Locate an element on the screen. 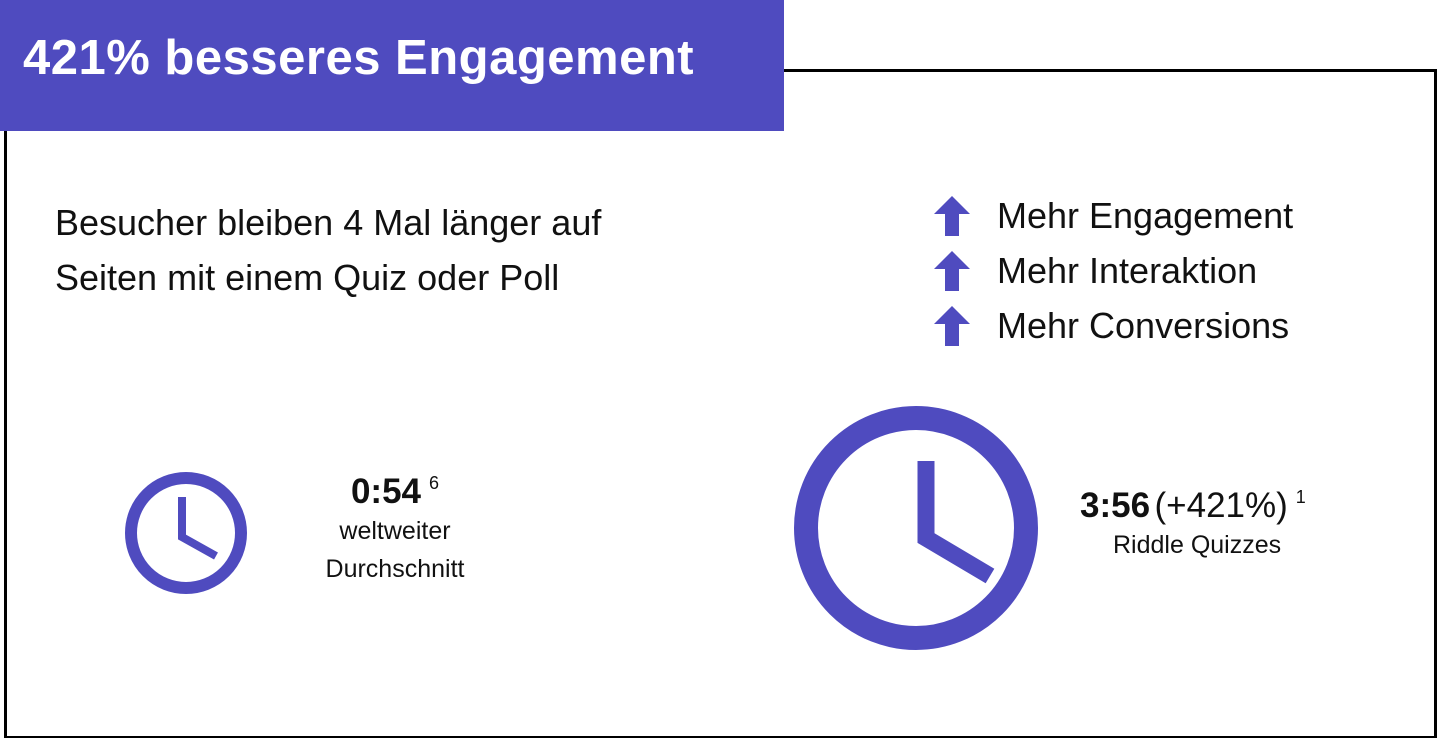  page-title: 421% besseres Engagement is located at coordinates (359, 58).